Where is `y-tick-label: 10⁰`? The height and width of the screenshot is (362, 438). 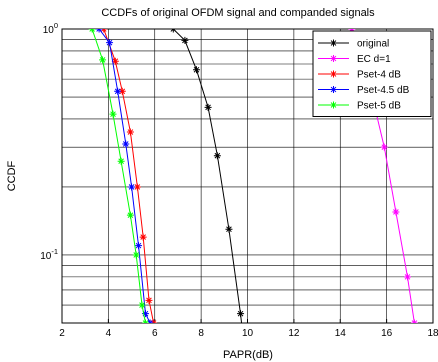
y-tick-label: 10⁰ is located at coordinates (50, 28).